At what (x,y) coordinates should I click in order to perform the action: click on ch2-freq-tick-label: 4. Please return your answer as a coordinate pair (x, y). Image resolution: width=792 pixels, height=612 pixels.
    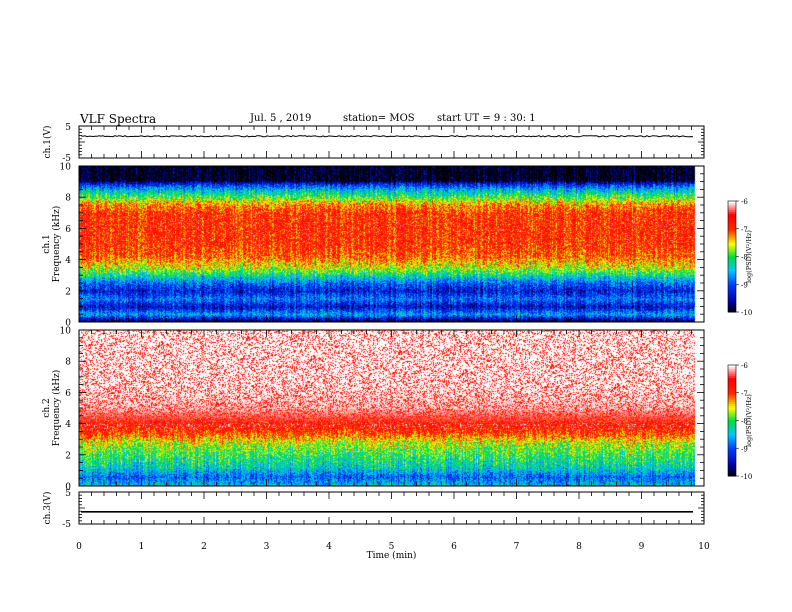
    Looking at the image, I should click on (68, 425).